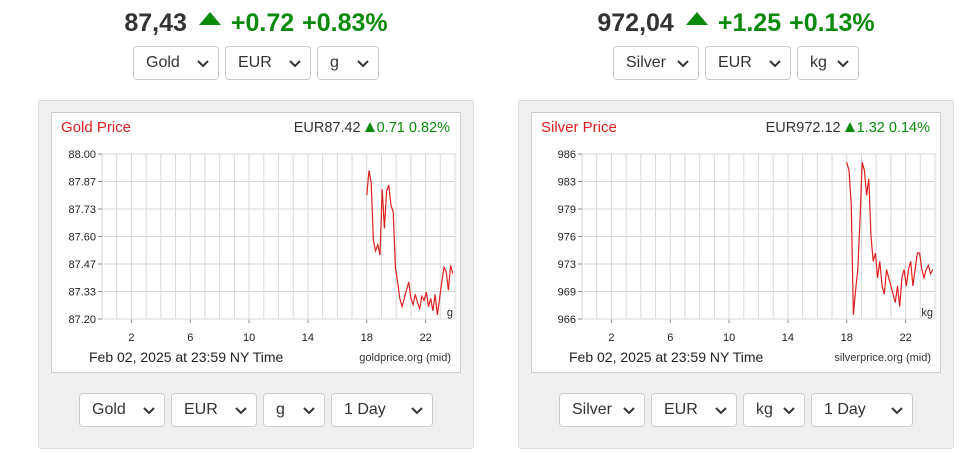  I want to click on gold-ticker: 87,43 +0.72 +0.83%, so click(256, 23).